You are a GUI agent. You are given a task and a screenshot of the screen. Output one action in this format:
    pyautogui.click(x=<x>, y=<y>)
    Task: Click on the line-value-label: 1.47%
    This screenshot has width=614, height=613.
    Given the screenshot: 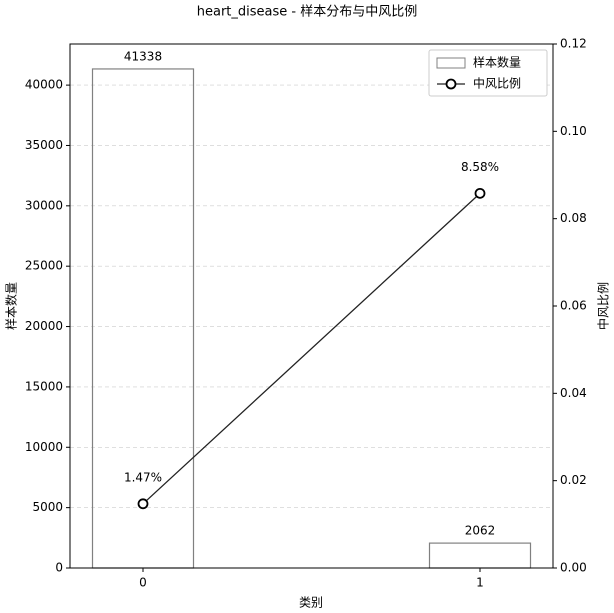 What is the action you would take?
    pyautogui.click(x=143, y=477)
    